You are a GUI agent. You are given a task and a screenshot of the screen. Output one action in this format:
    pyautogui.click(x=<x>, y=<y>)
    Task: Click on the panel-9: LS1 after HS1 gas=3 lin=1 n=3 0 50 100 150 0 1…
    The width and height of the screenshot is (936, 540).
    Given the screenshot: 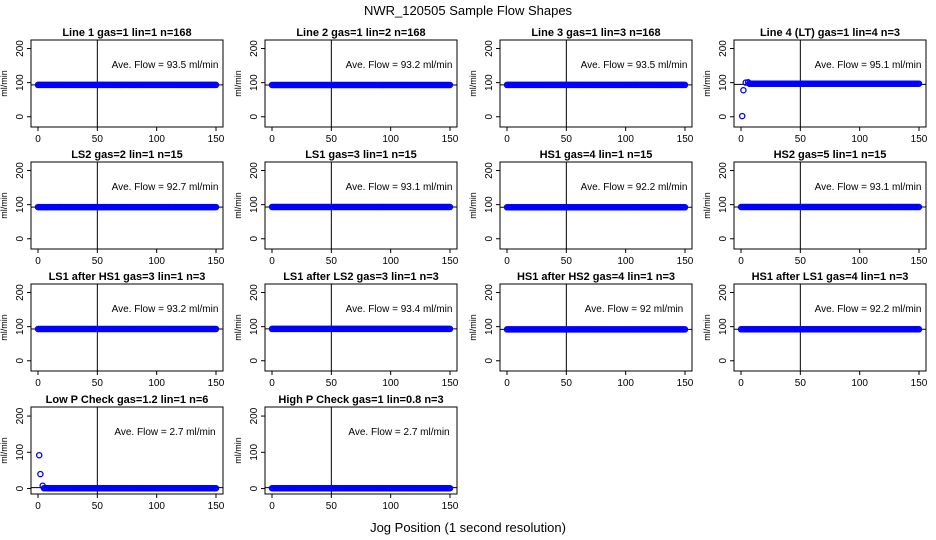 What is the action you would take?
    pyautogui.click(x=112, y=330)
    